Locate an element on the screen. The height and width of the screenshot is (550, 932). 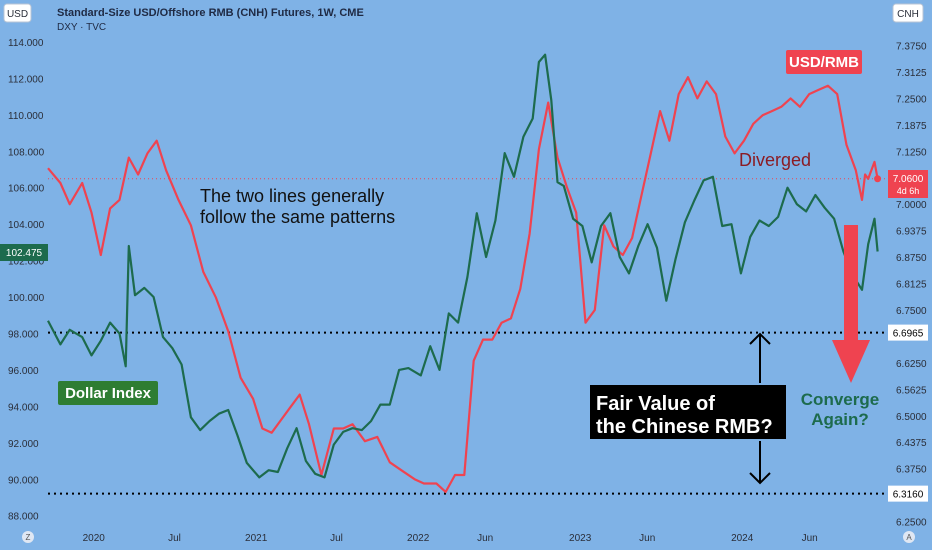
right-axis-tick-label: 6.4375 is located at coordinates (911, 443).